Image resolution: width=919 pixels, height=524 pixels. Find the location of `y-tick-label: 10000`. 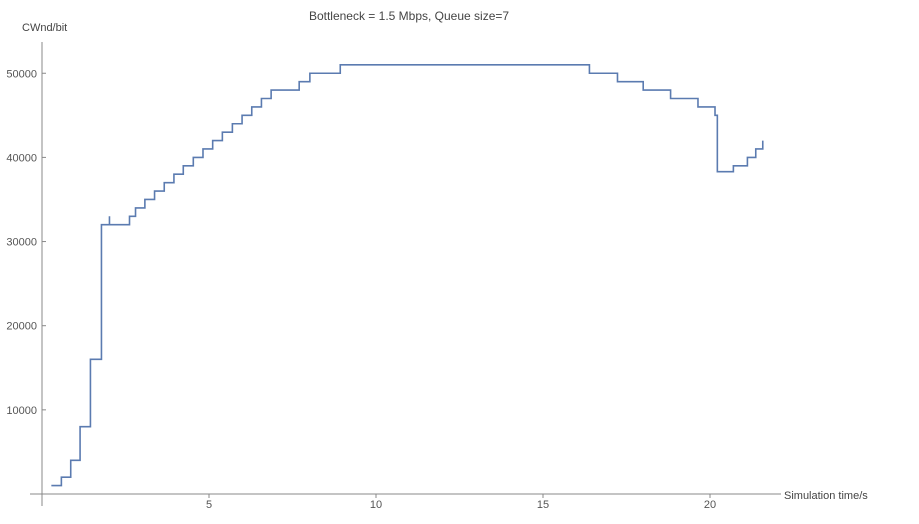

y-tick-label: 10000 is located at coordinates (21, 411).